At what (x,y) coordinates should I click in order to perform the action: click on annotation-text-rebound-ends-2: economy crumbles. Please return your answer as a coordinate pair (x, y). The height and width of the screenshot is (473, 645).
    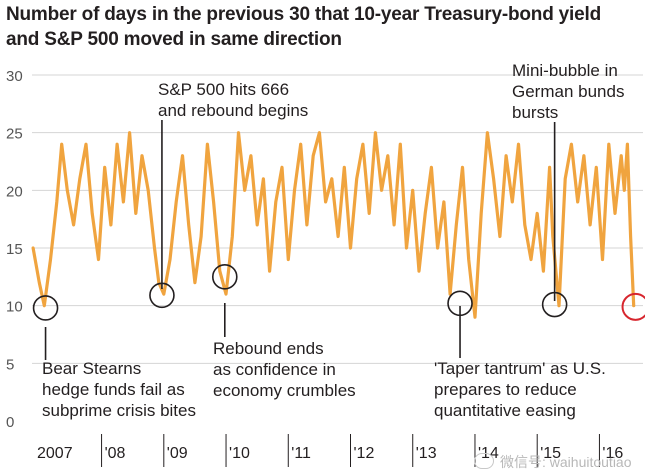
    Looking at the image, I should click on (284, 390).